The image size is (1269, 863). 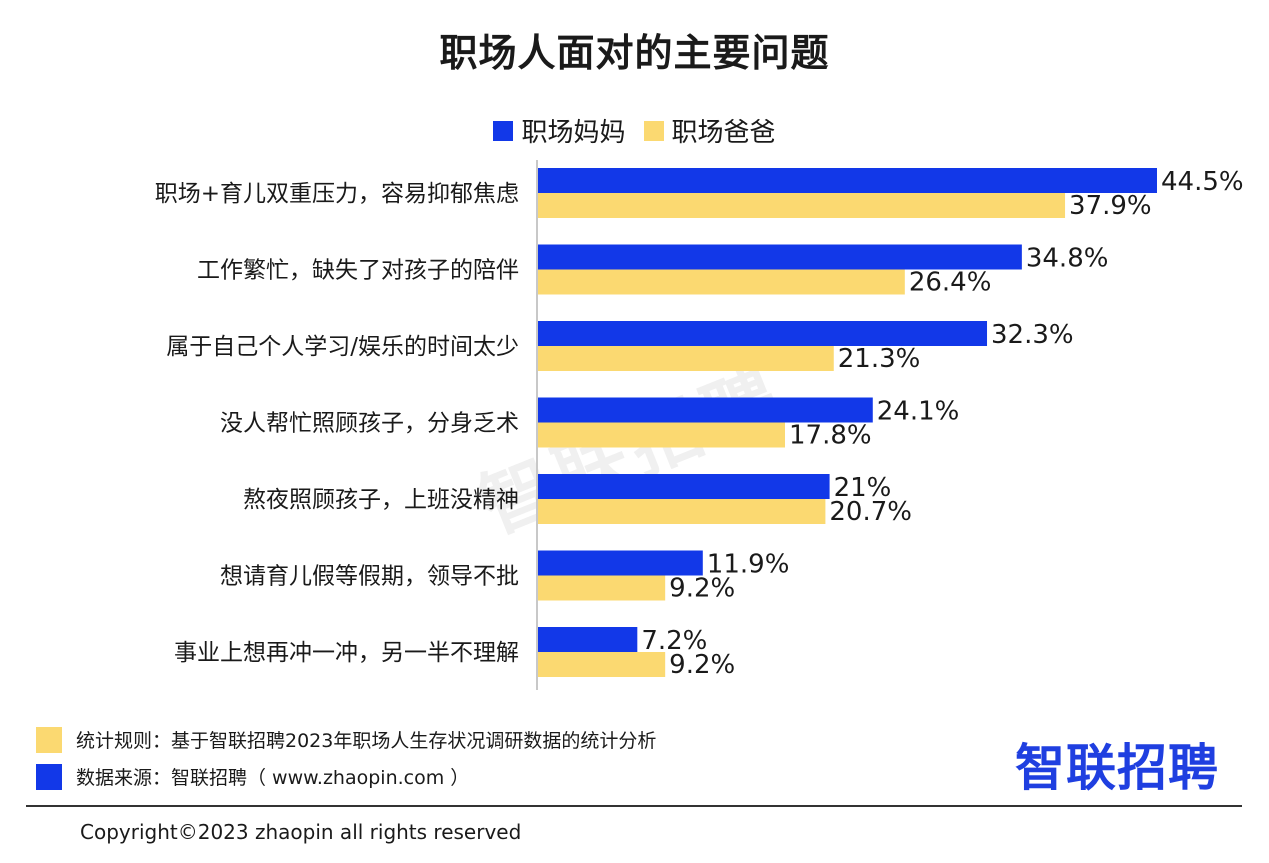 What do you see at coordinates (1117, 768) in the screenshot?
I see `zhaopin-logo: 智联招聘` at bounding box center [1117, 768].